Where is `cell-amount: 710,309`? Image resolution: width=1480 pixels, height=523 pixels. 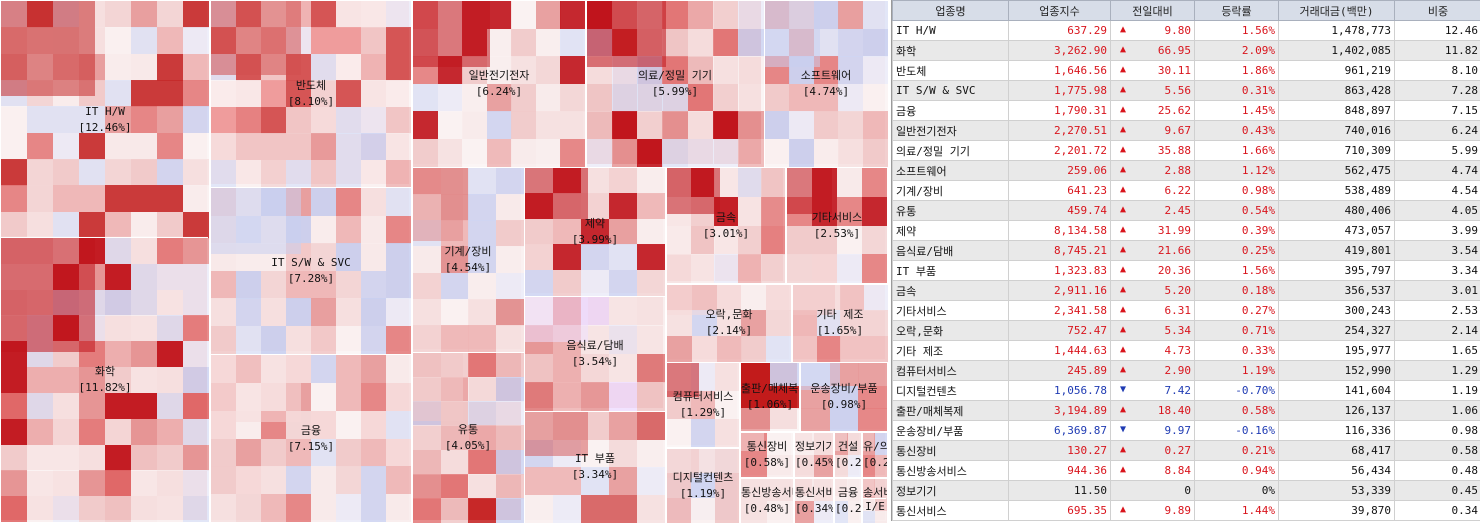
cell-amount: 710,309 is located at coordinates (1337, 151).